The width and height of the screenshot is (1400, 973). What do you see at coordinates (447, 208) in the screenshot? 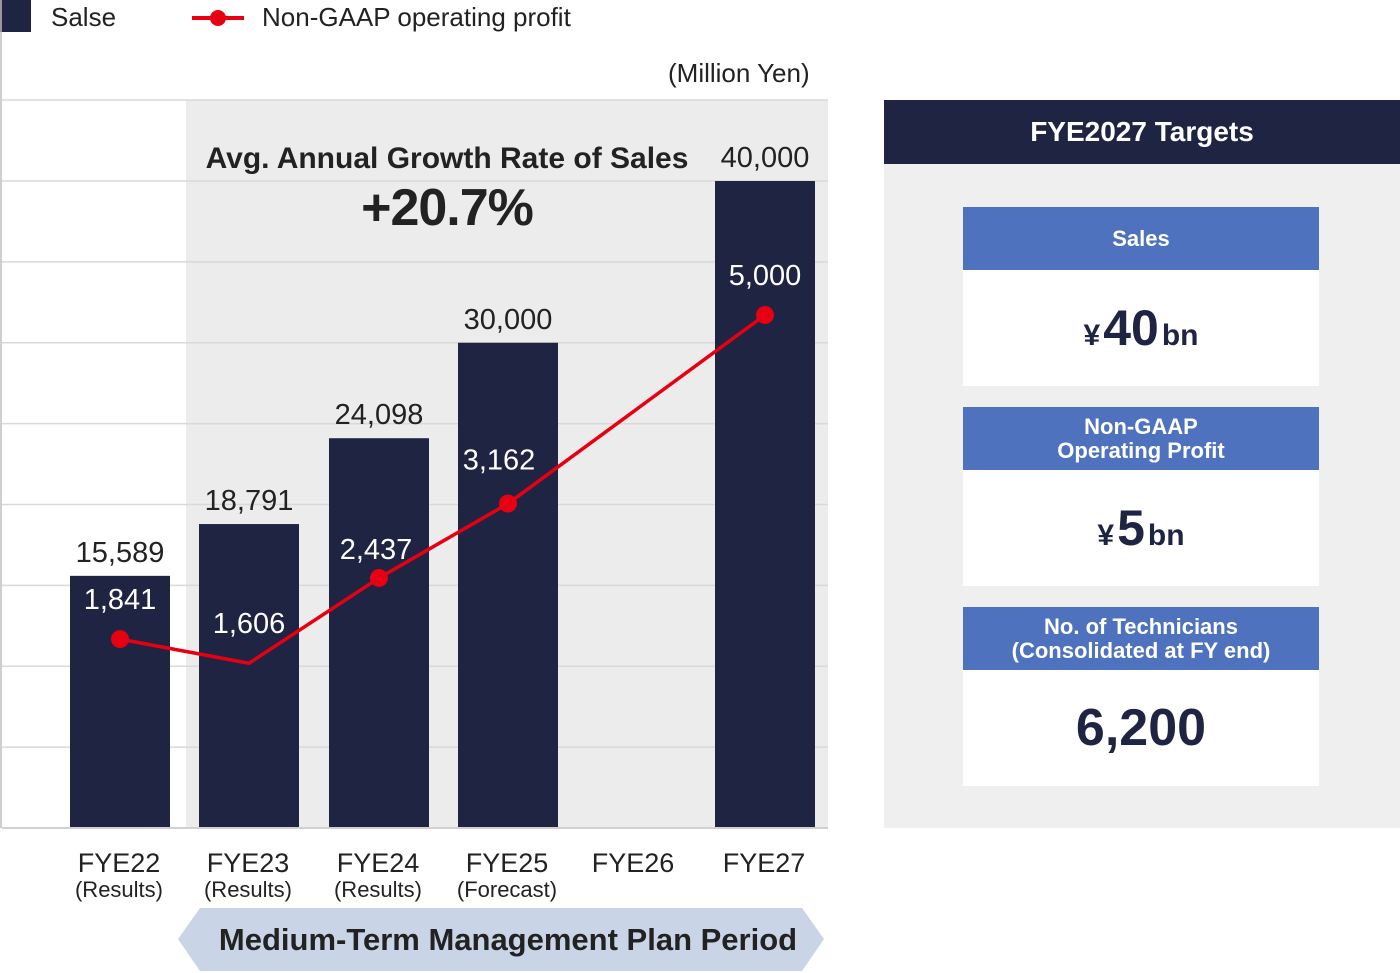
I see `growth-rate-value: +20.7%` at bounding box center [447, 208].